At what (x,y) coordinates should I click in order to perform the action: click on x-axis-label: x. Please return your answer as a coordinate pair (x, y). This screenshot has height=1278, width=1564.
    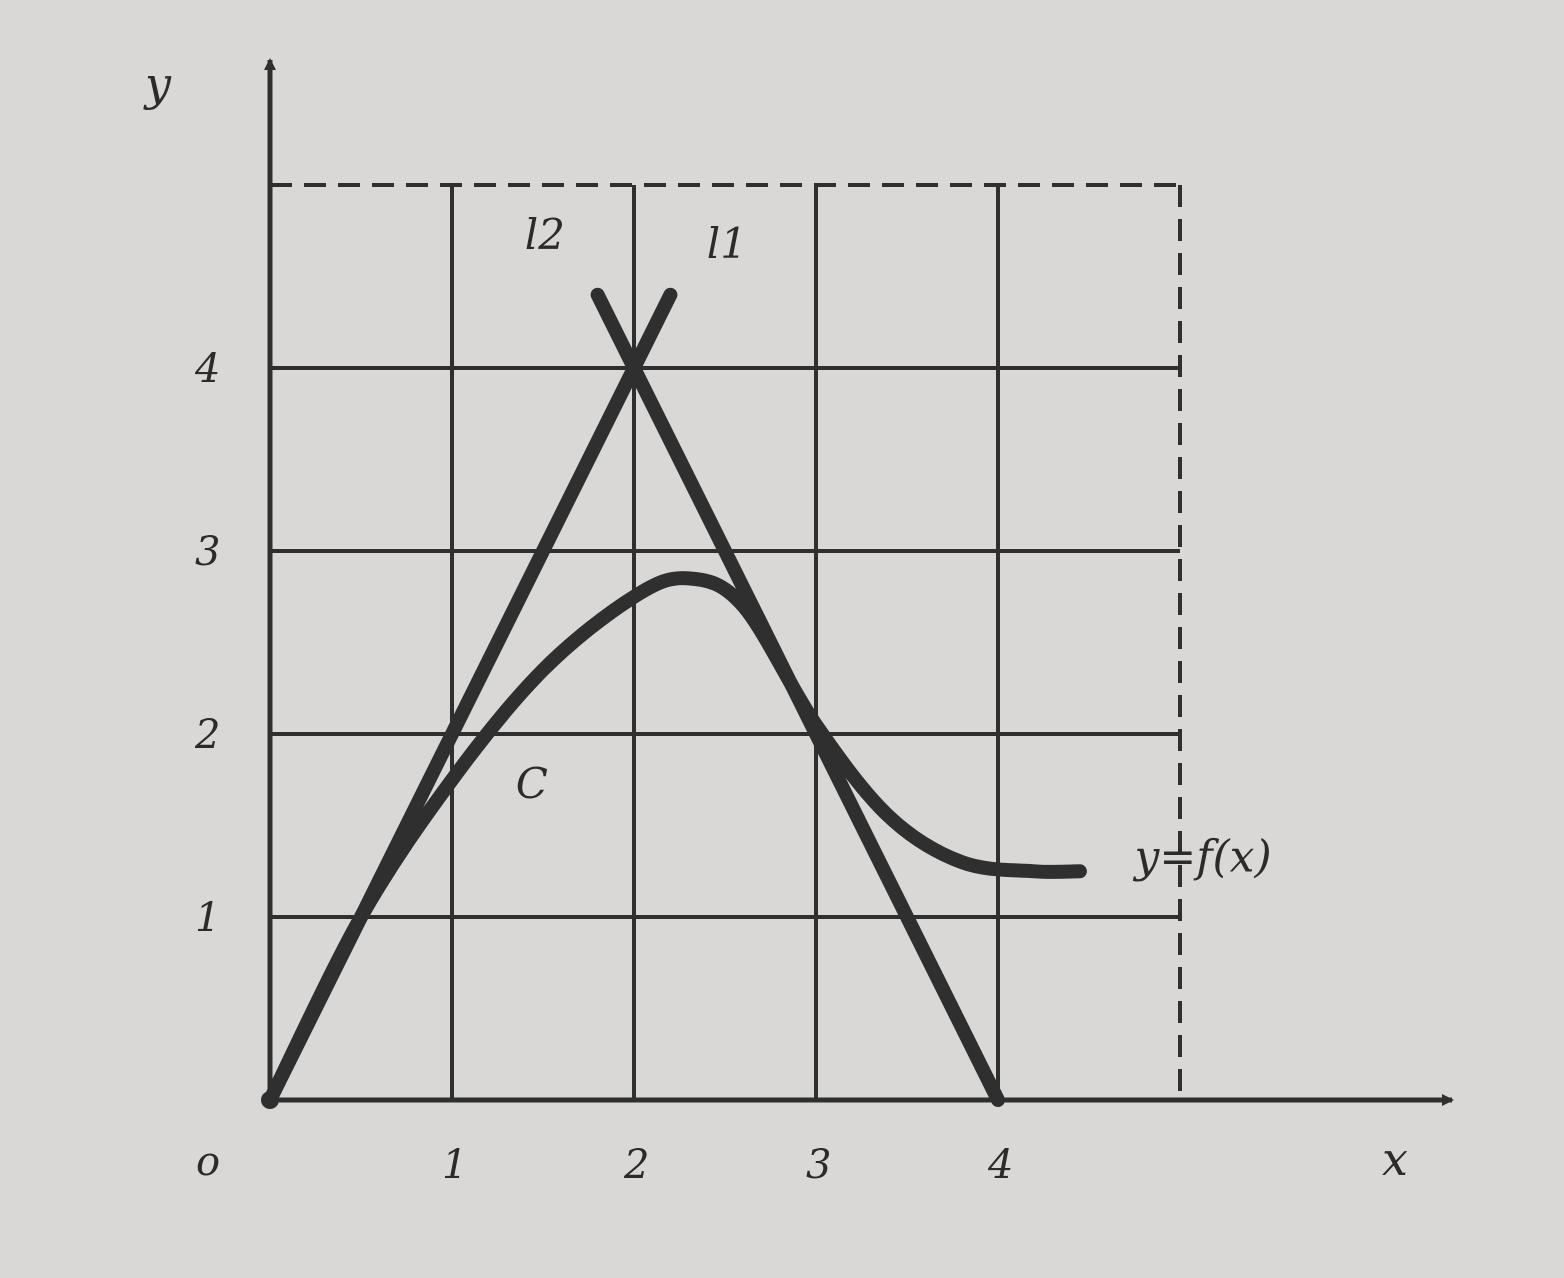
    Looking at the image, I should click on (1395, 1159).